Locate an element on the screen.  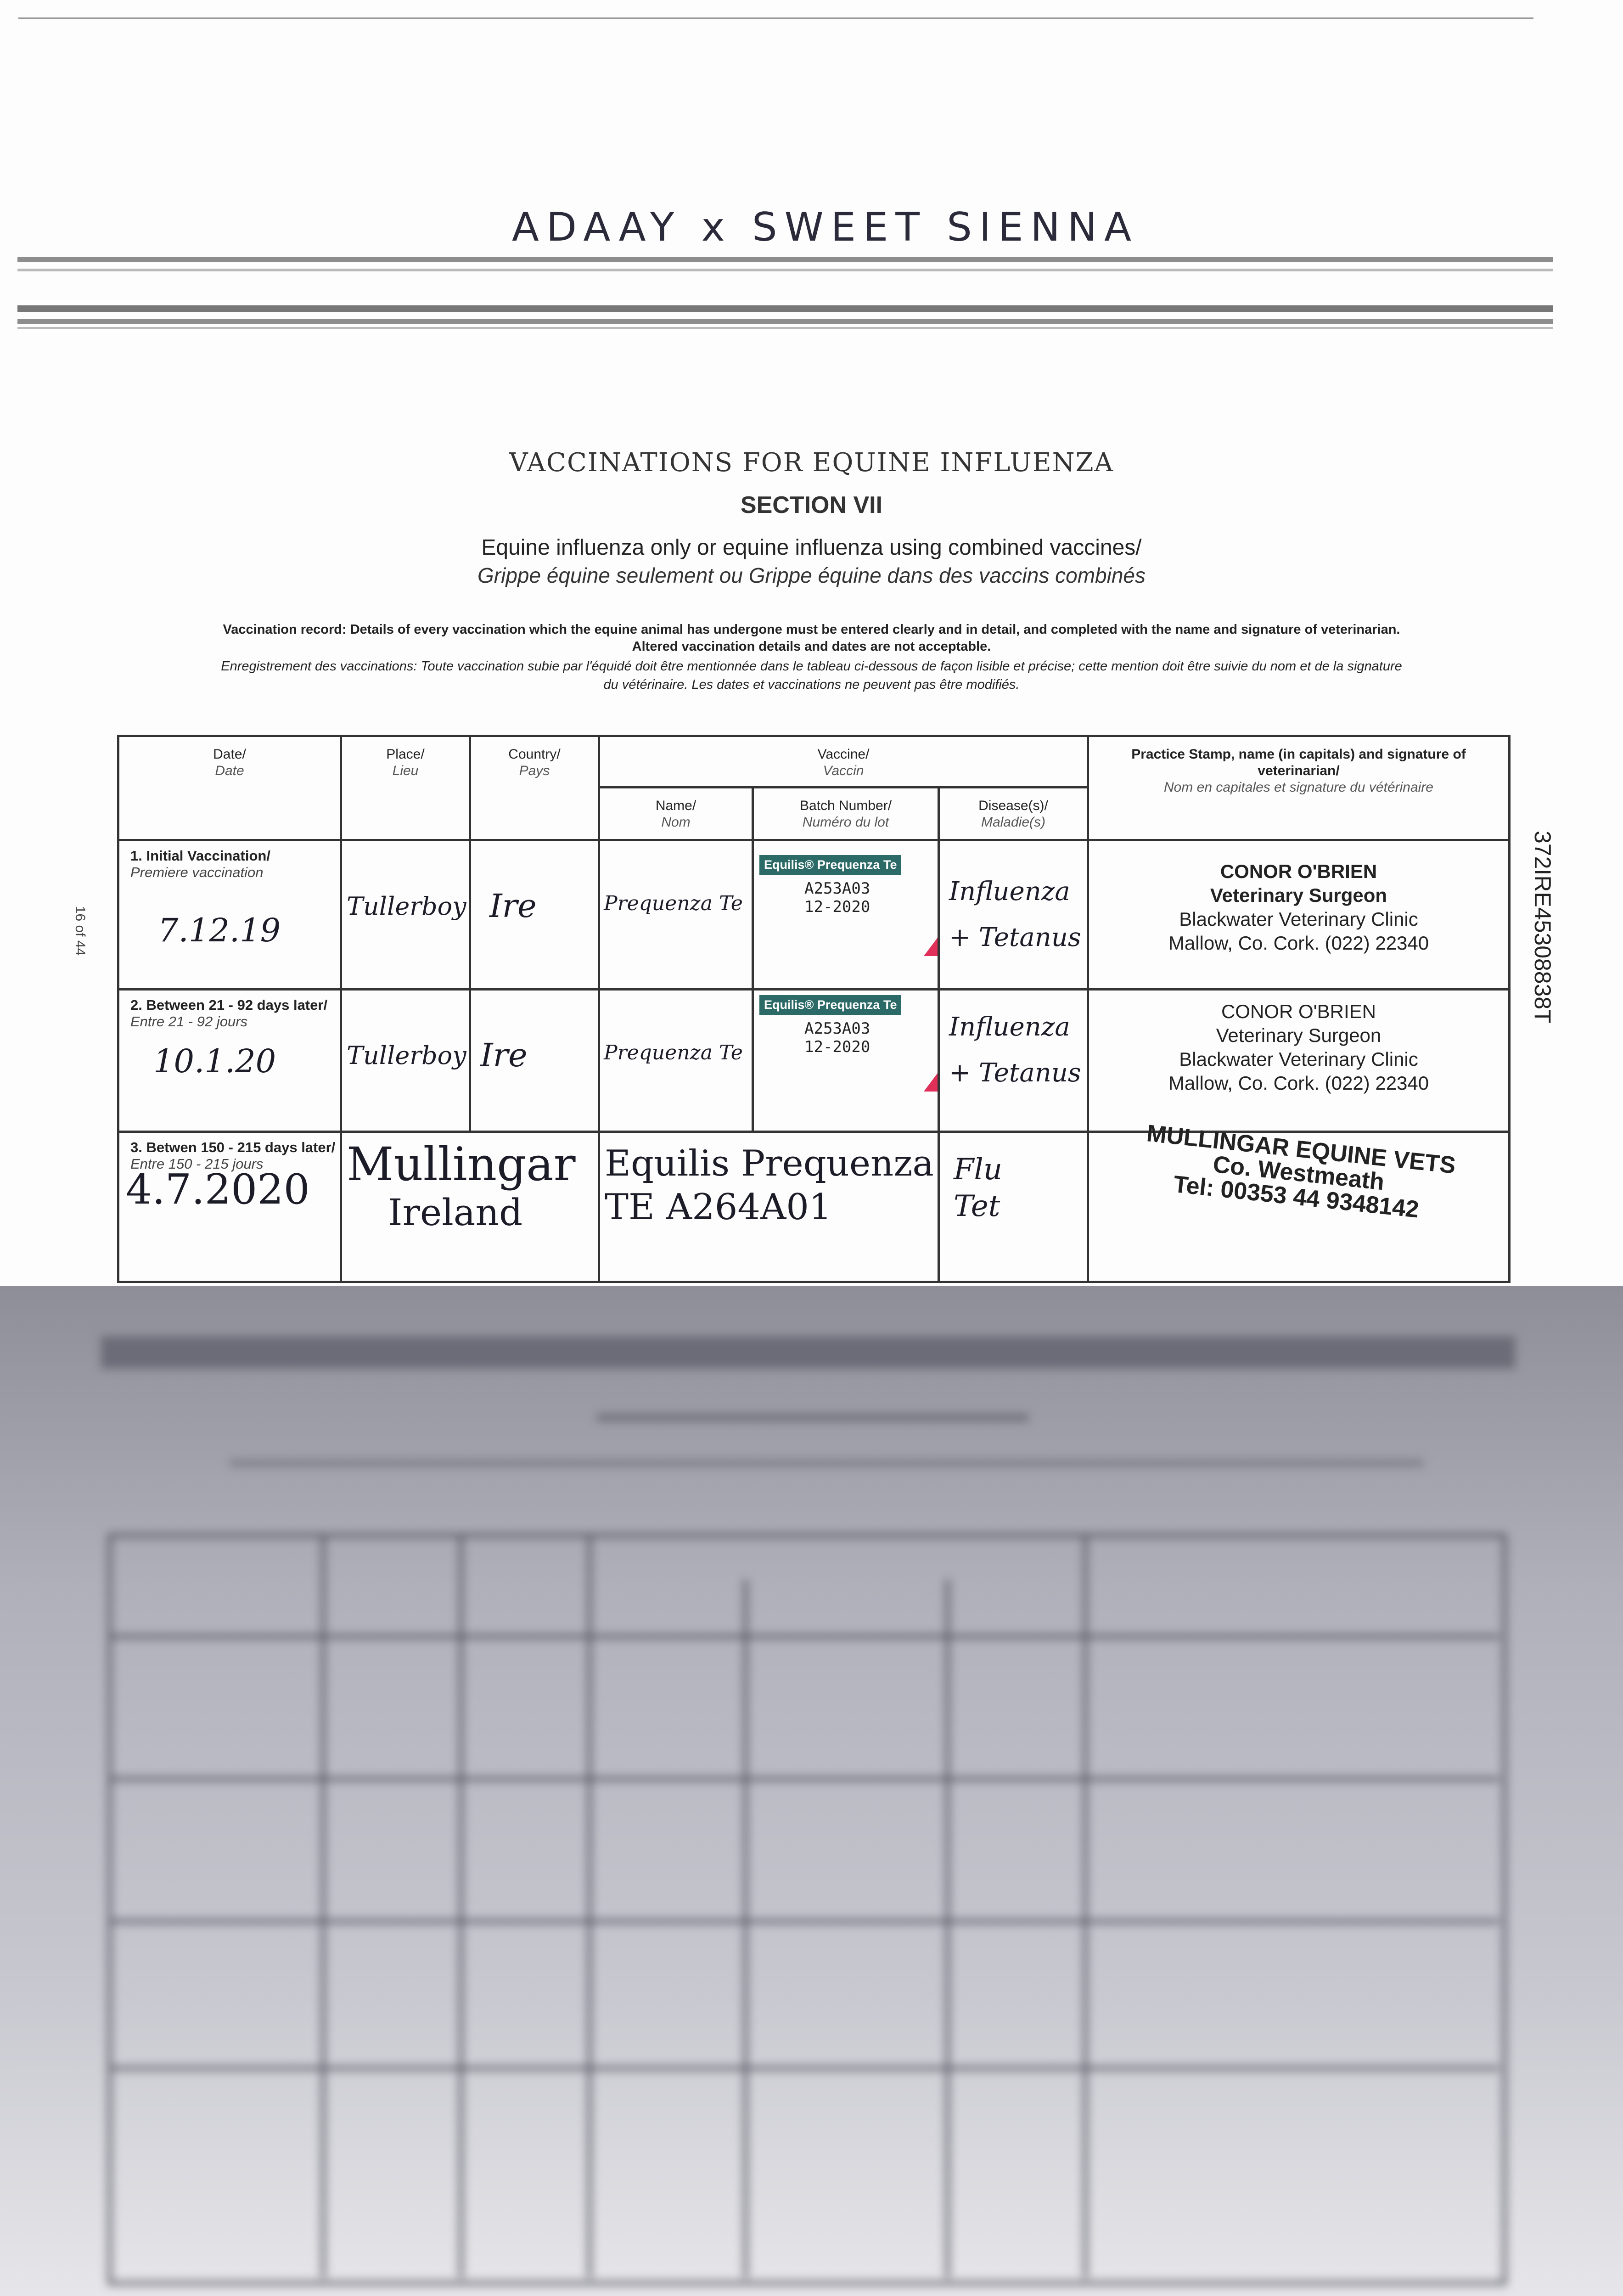
date-value: 10.1.20 is located at coordinates (214, 1061).